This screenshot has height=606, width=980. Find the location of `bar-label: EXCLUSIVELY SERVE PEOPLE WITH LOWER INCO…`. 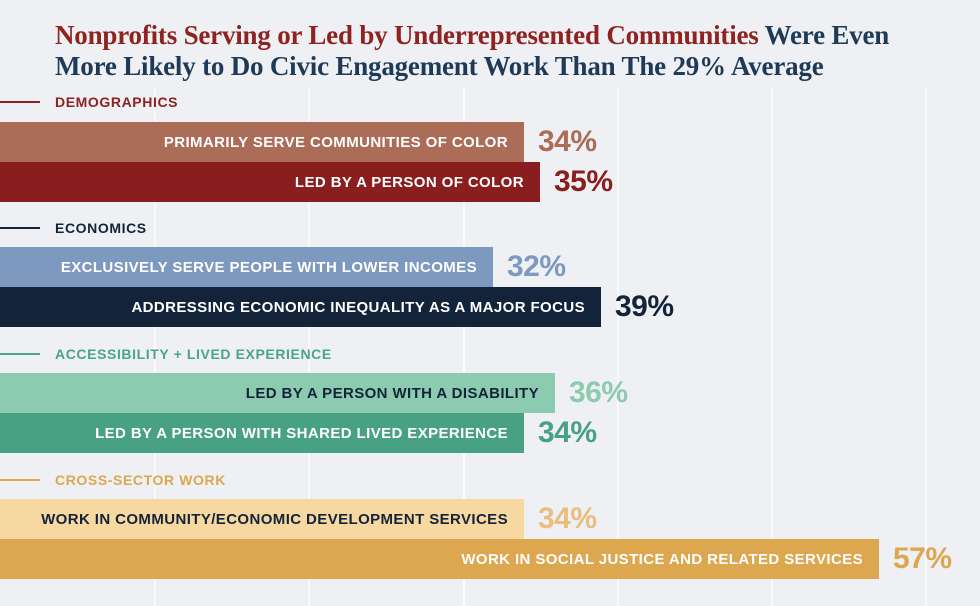

bar-label: EXCLUSIVELY SERVE PEOPLE WITH LOWER INCO… is located at coordinates (268, 267).